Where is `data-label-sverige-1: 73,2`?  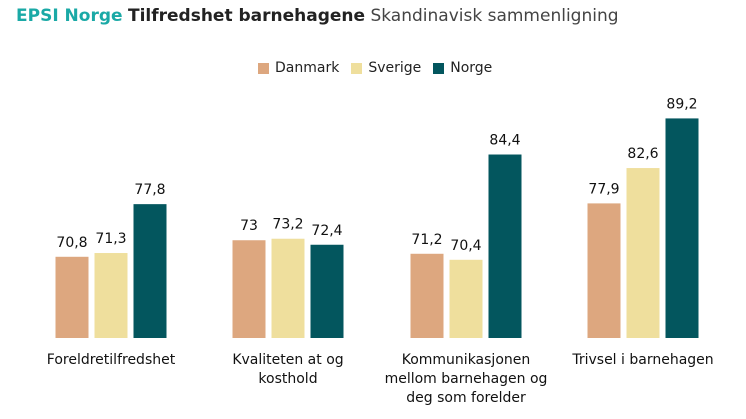
data-label-sverige-1: 73,2 is located at coordinates (287, 225).